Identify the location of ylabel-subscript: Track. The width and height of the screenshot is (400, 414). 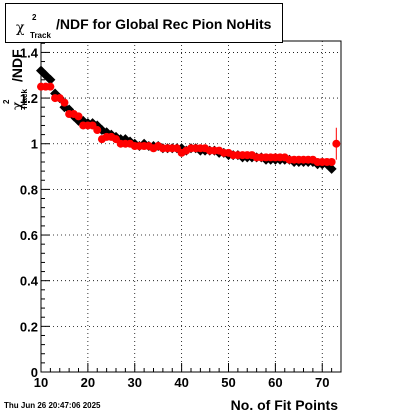
(24, 99).